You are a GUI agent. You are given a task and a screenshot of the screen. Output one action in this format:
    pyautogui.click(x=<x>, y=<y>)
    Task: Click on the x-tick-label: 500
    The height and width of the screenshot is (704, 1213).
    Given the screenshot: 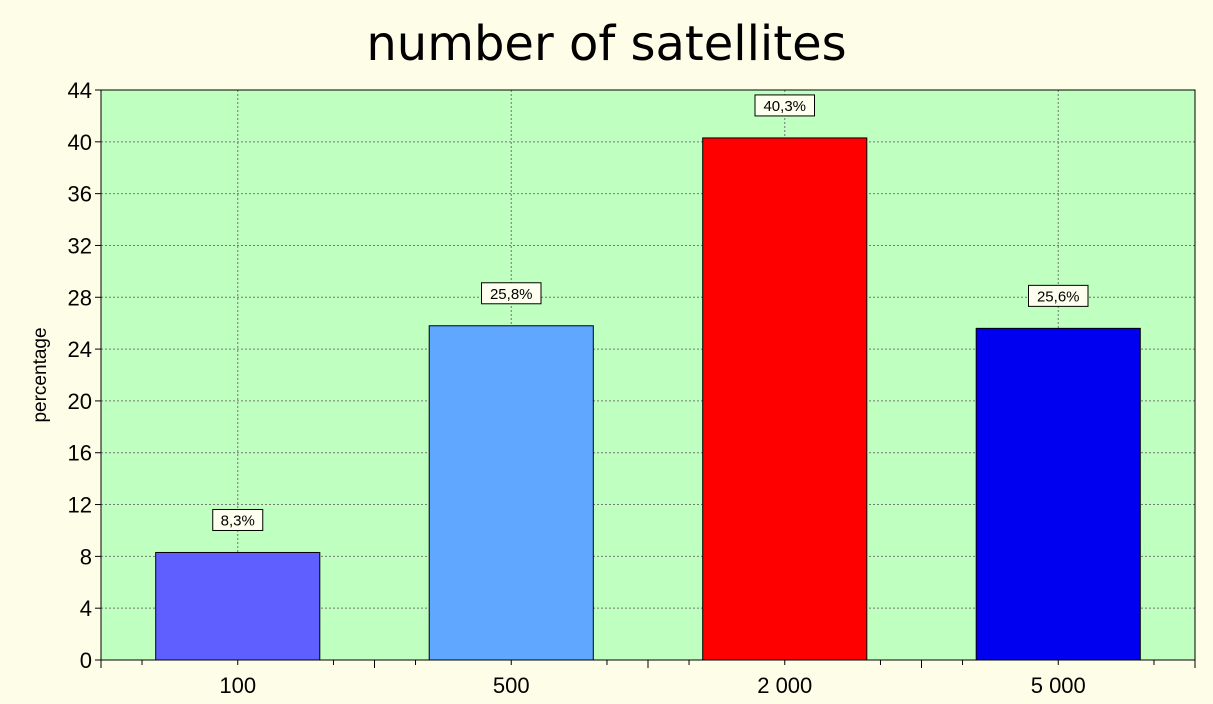 What is the action you would take?
    pyautogui.click(x=511, y=685)
    